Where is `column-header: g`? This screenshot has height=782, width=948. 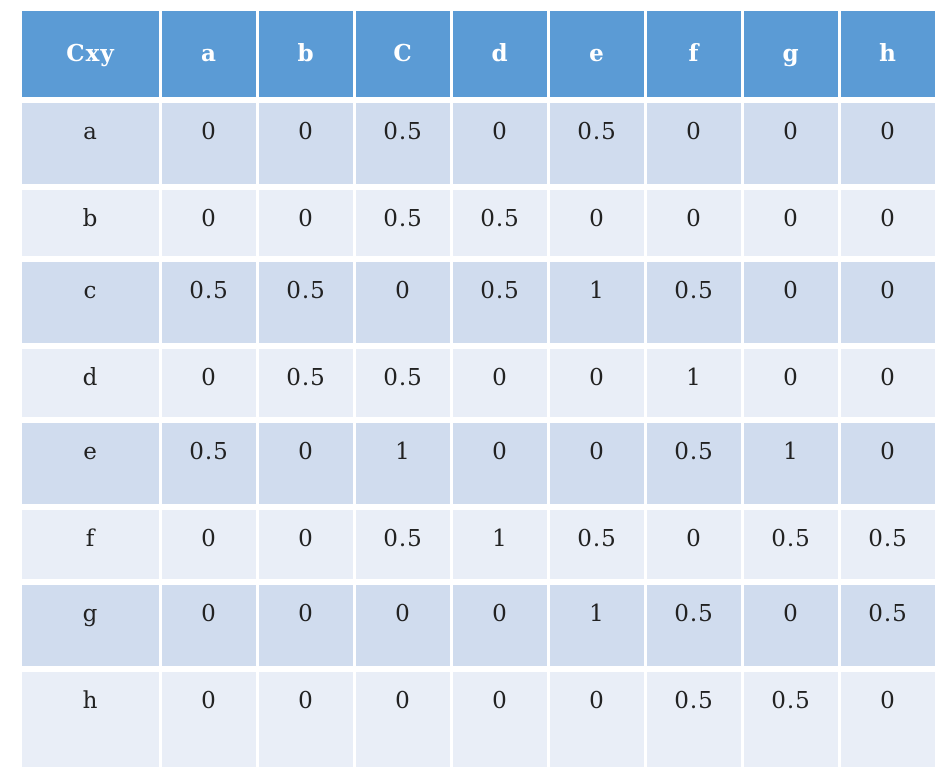
column-header: g is located at coordinates (791, 54).